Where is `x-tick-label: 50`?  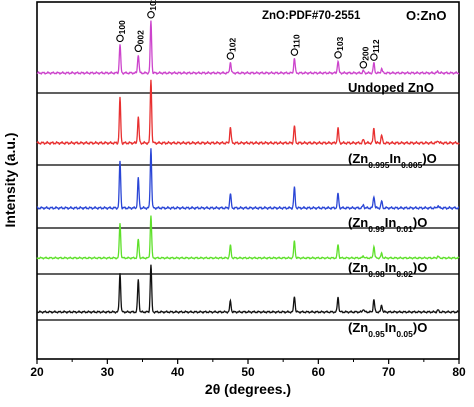
x-tick-label: 50 is located at coordinates (248, 372).